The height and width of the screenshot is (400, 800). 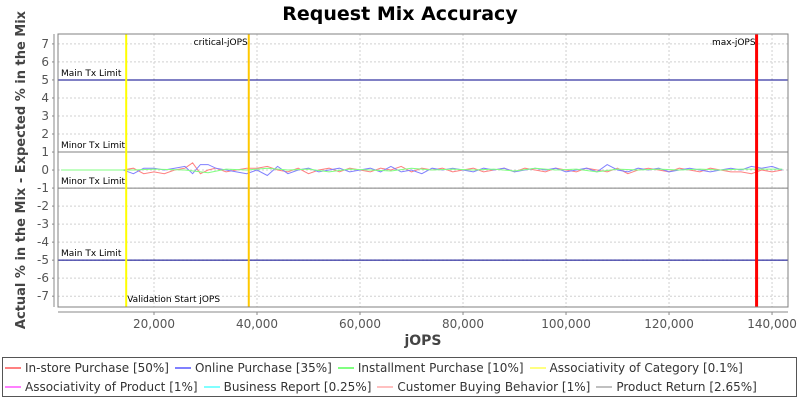 I want to click on y-tick-label: 2, so click(x=45, y=134).